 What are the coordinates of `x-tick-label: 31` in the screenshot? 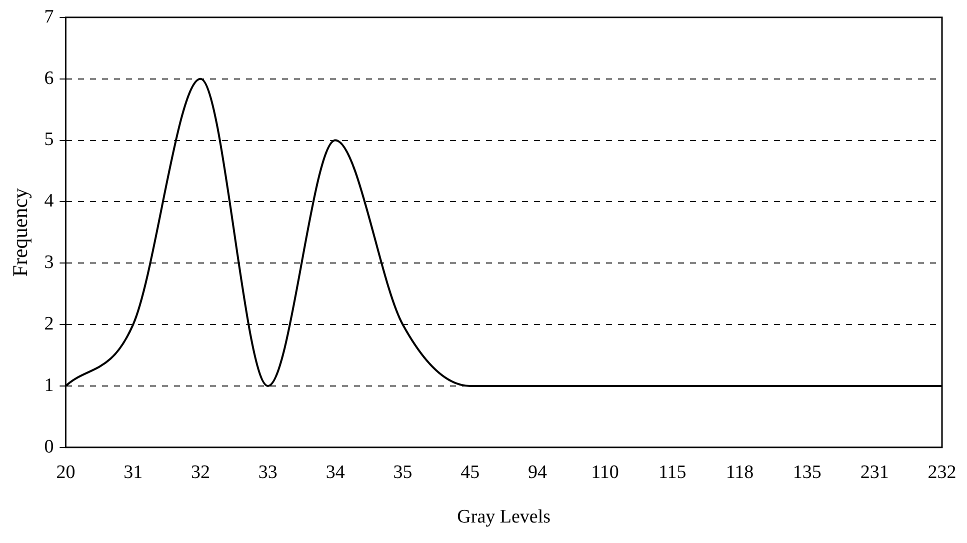 It's located at (133, 472).